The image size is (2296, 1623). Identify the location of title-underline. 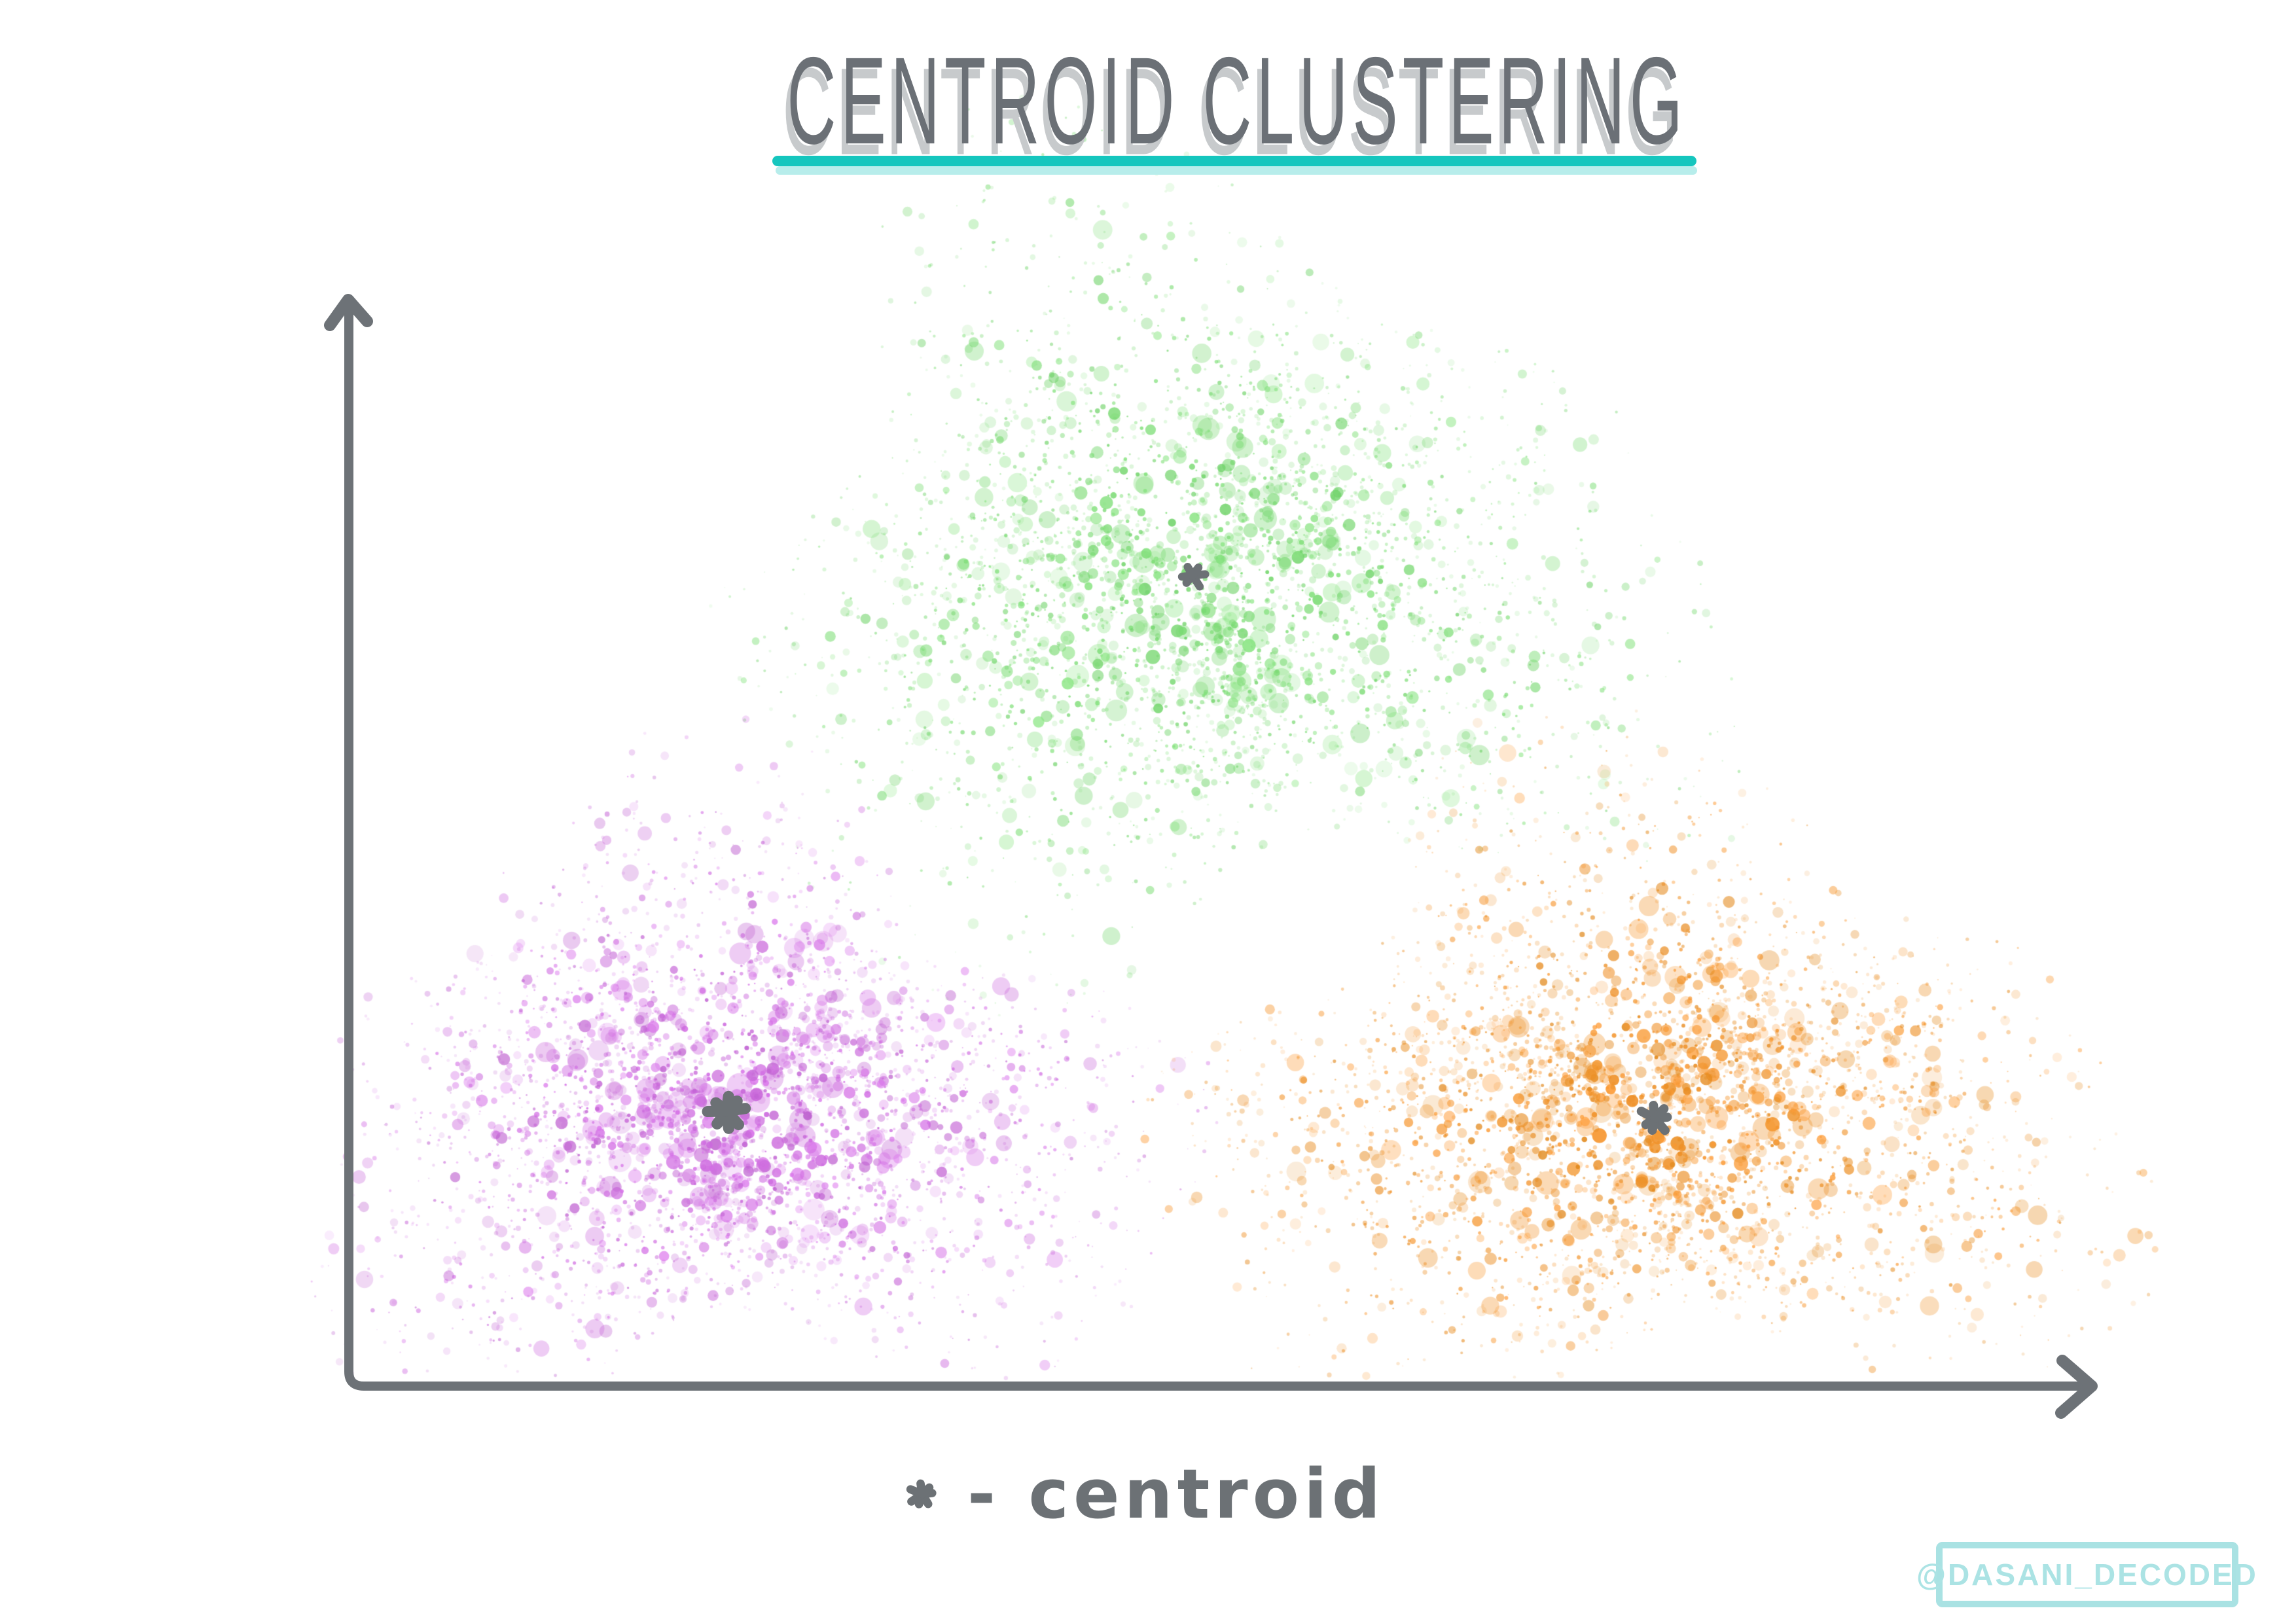
(1234, 161).